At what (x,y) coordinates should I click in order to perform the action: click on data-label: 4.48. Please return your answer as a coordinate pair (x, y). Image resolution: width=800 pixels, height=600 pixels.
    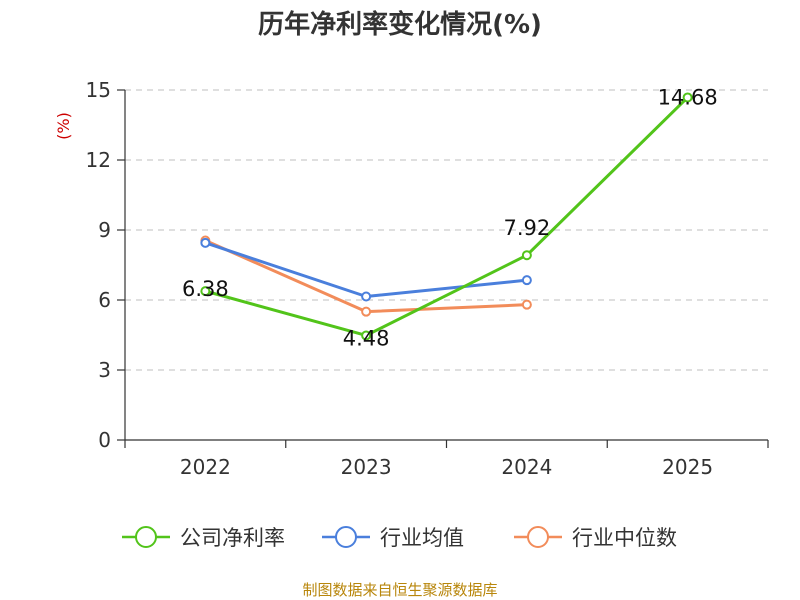
    Looking at the image, I should click on (366, 338).